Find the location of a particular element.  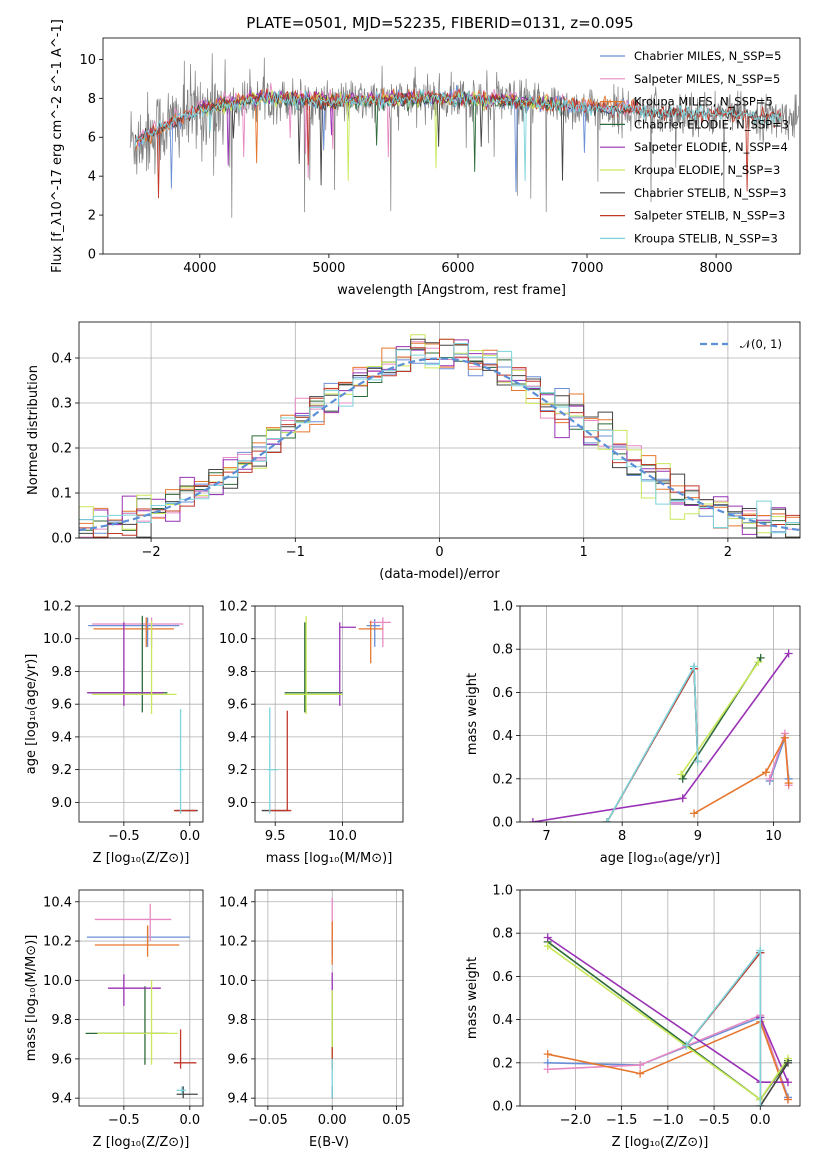

y-tick-label: 0.3 is located at coordinates (61, 404).